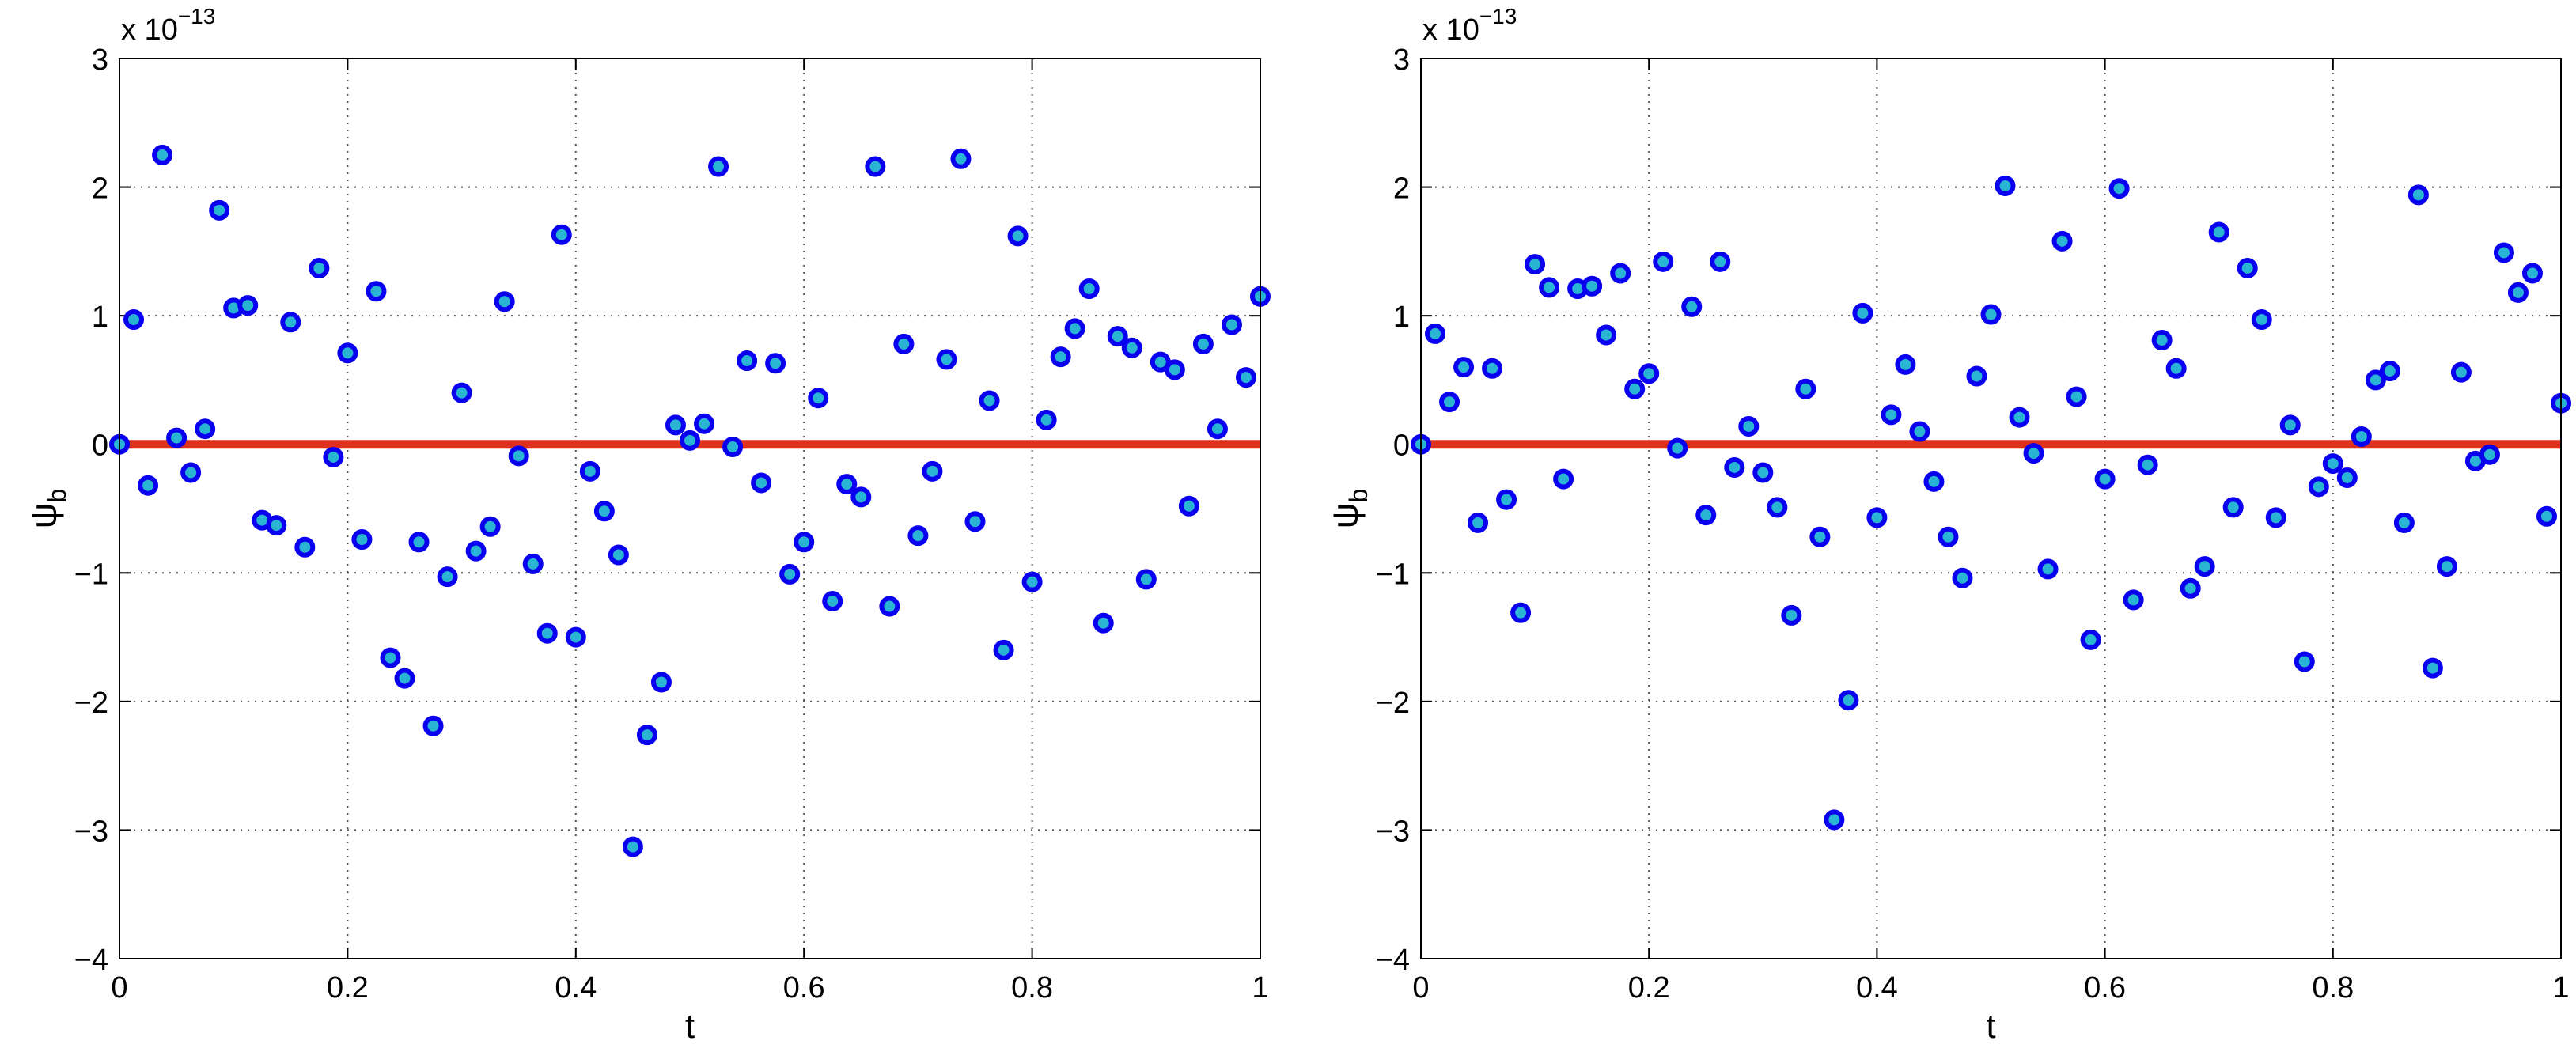 The image size is (2576, 1052). I want to click on x-tick-label: 0.8, so click(1032, 988).